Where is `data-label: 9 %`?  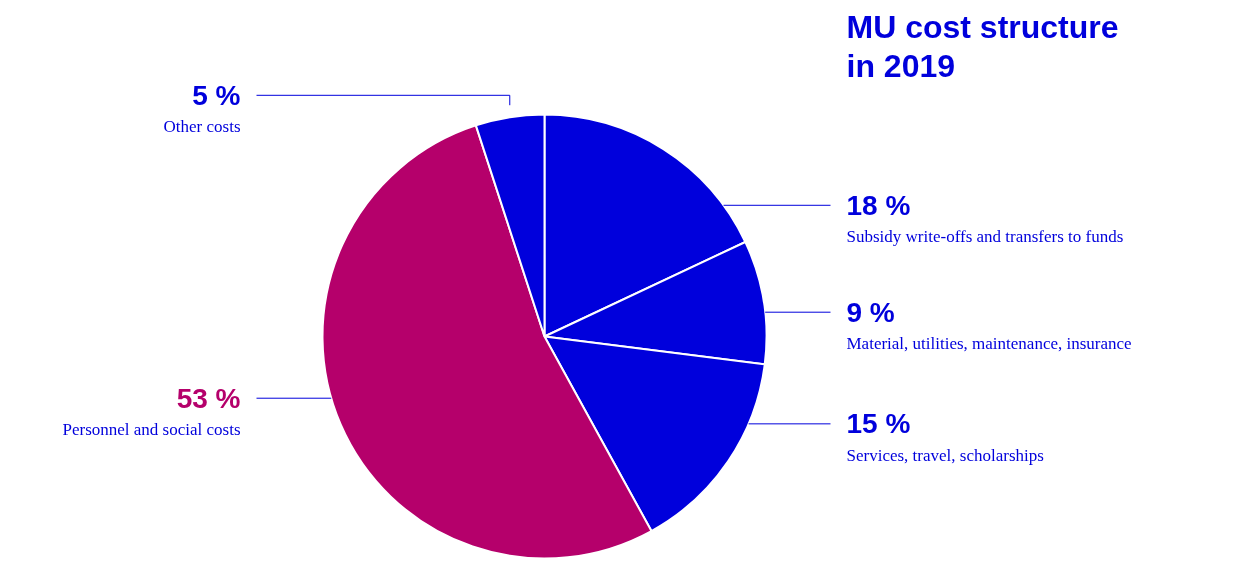
data-label: 9 % is located at coordinates (870, 312).